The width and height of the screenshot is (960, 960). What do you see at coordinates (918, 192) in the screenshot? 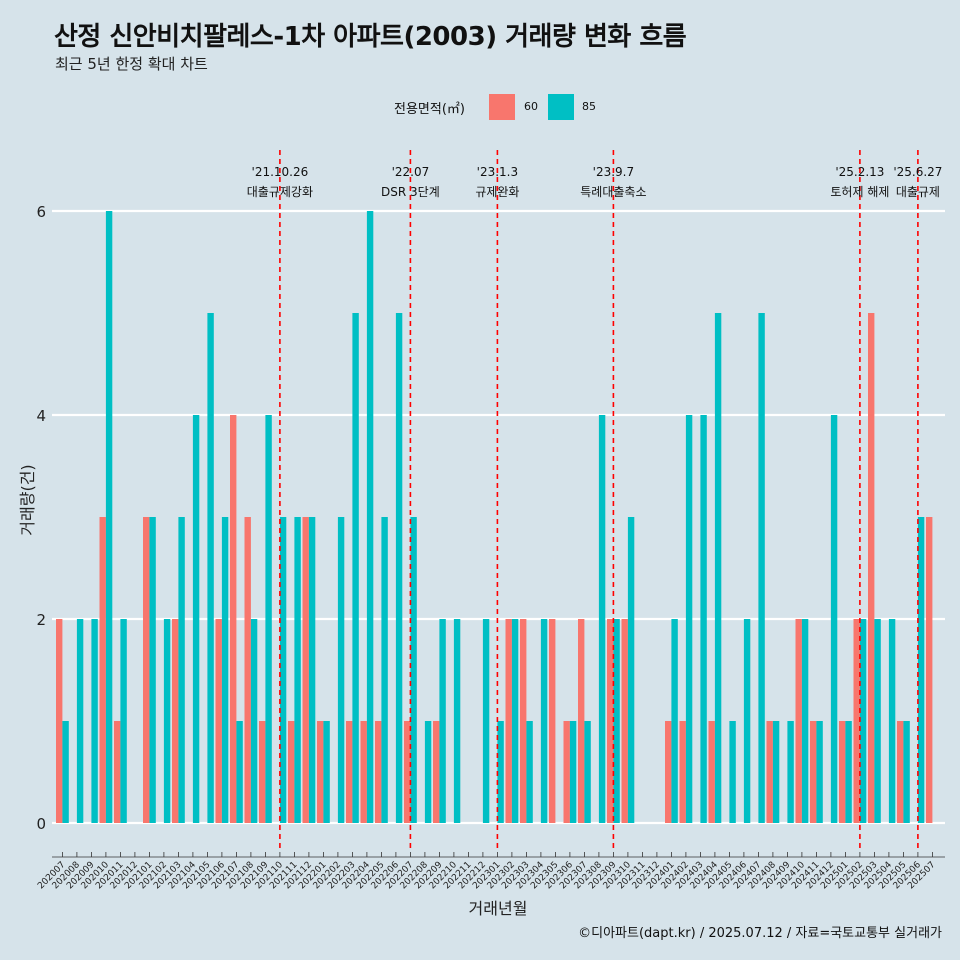
I see `annotation-label-202506: 대출규제` at bounding box center [918, 192].